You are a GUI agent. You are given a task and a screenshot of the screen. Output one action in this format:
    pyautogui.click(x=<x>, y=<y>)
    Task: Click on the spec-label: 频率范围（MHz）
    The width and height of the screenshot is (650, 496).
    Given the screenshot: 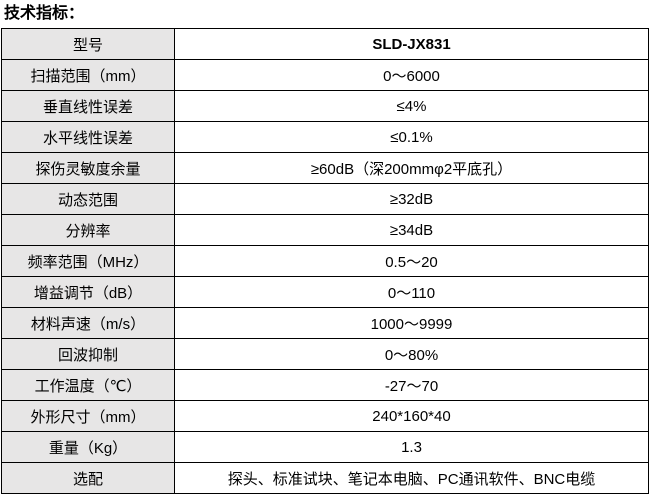 What is the action you would take?
    pyautogui.click(x=88, y=261)
    